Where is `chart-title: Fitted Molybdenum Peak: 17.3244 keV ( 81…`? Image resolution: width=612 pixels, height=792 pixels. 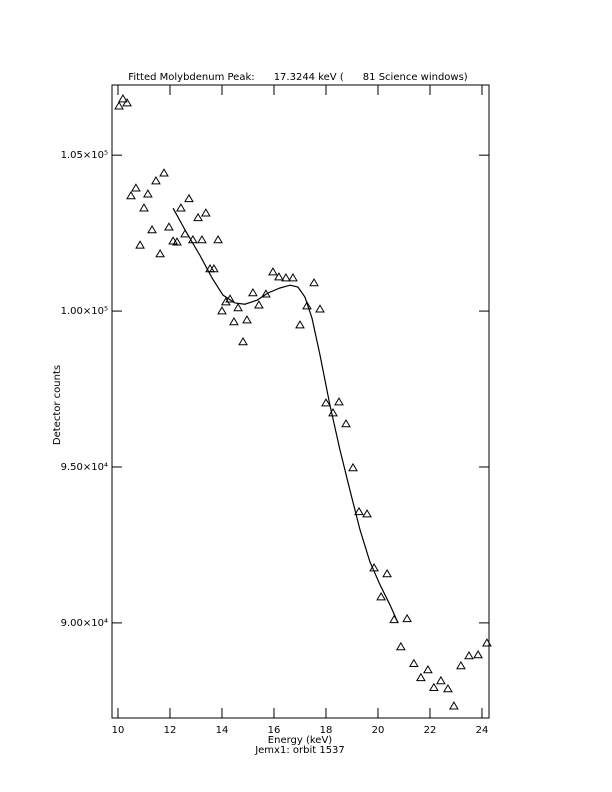 chart-title: Fitted Molybdenum Peak: 17.3244 keV ( 81… is located at coordinates (298, 77).